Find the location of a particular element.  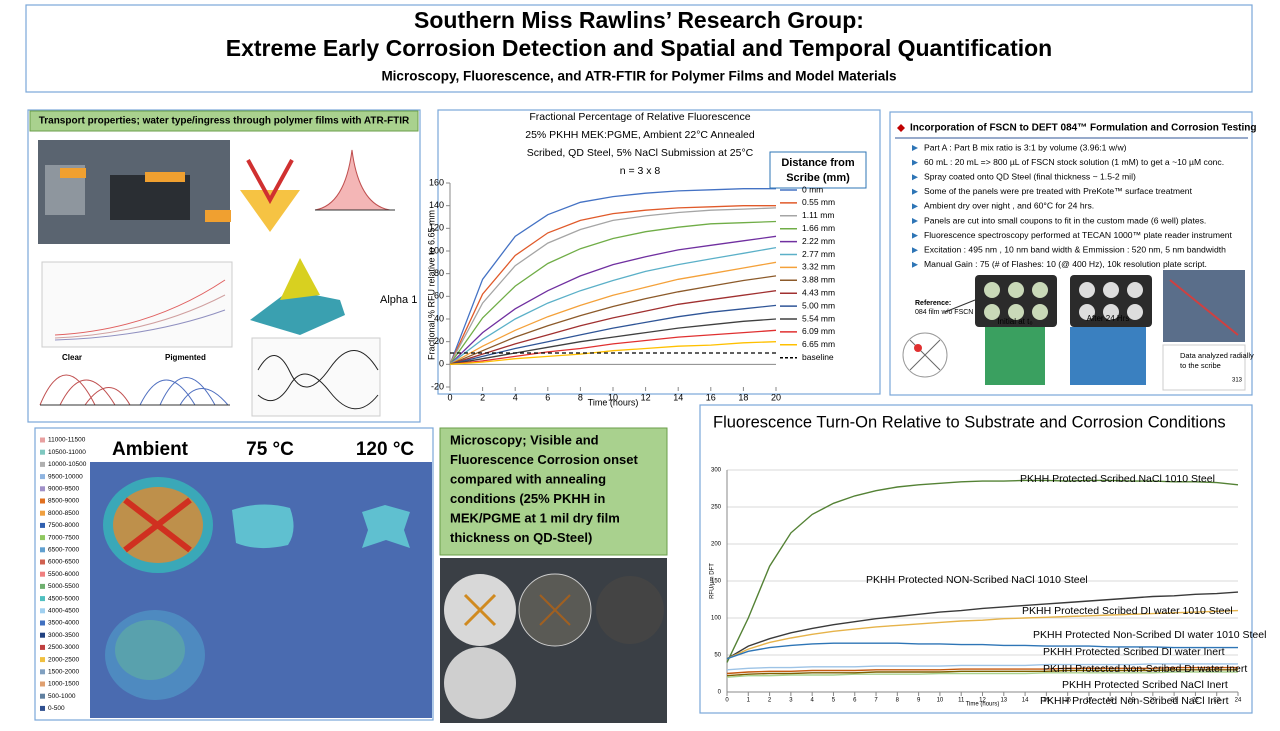

chart-title: 25% PKHH MEK:PGME, Ambient 22°C Annealed is located at coordinates (640, 135).